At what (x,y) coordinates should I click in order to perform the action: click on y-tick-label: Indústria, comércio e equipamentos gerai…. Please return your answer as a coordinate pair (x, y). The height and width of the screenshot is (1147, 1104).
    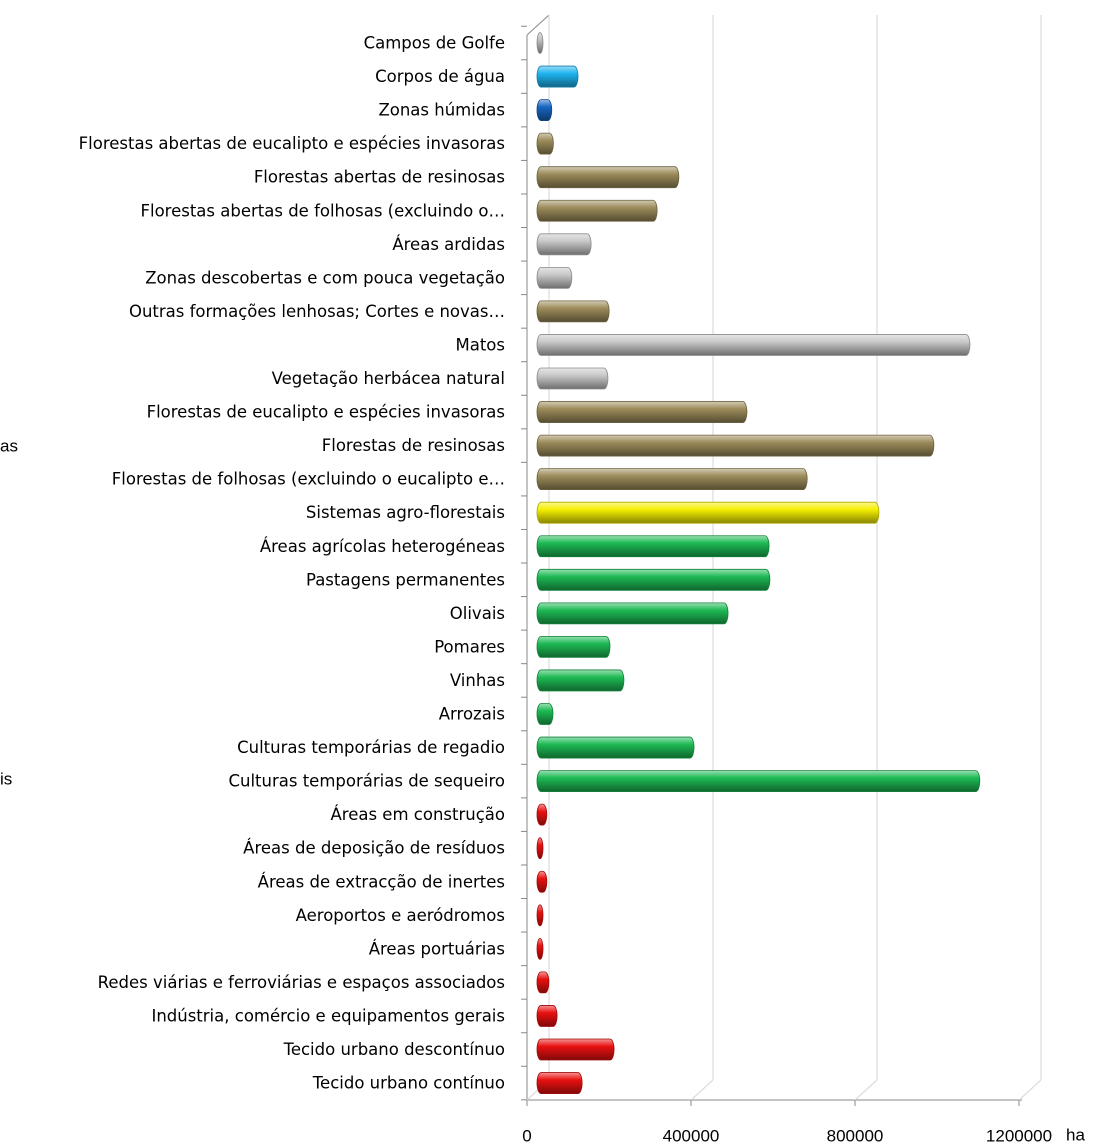
    Looking at the image, I should click on (328, 1015).